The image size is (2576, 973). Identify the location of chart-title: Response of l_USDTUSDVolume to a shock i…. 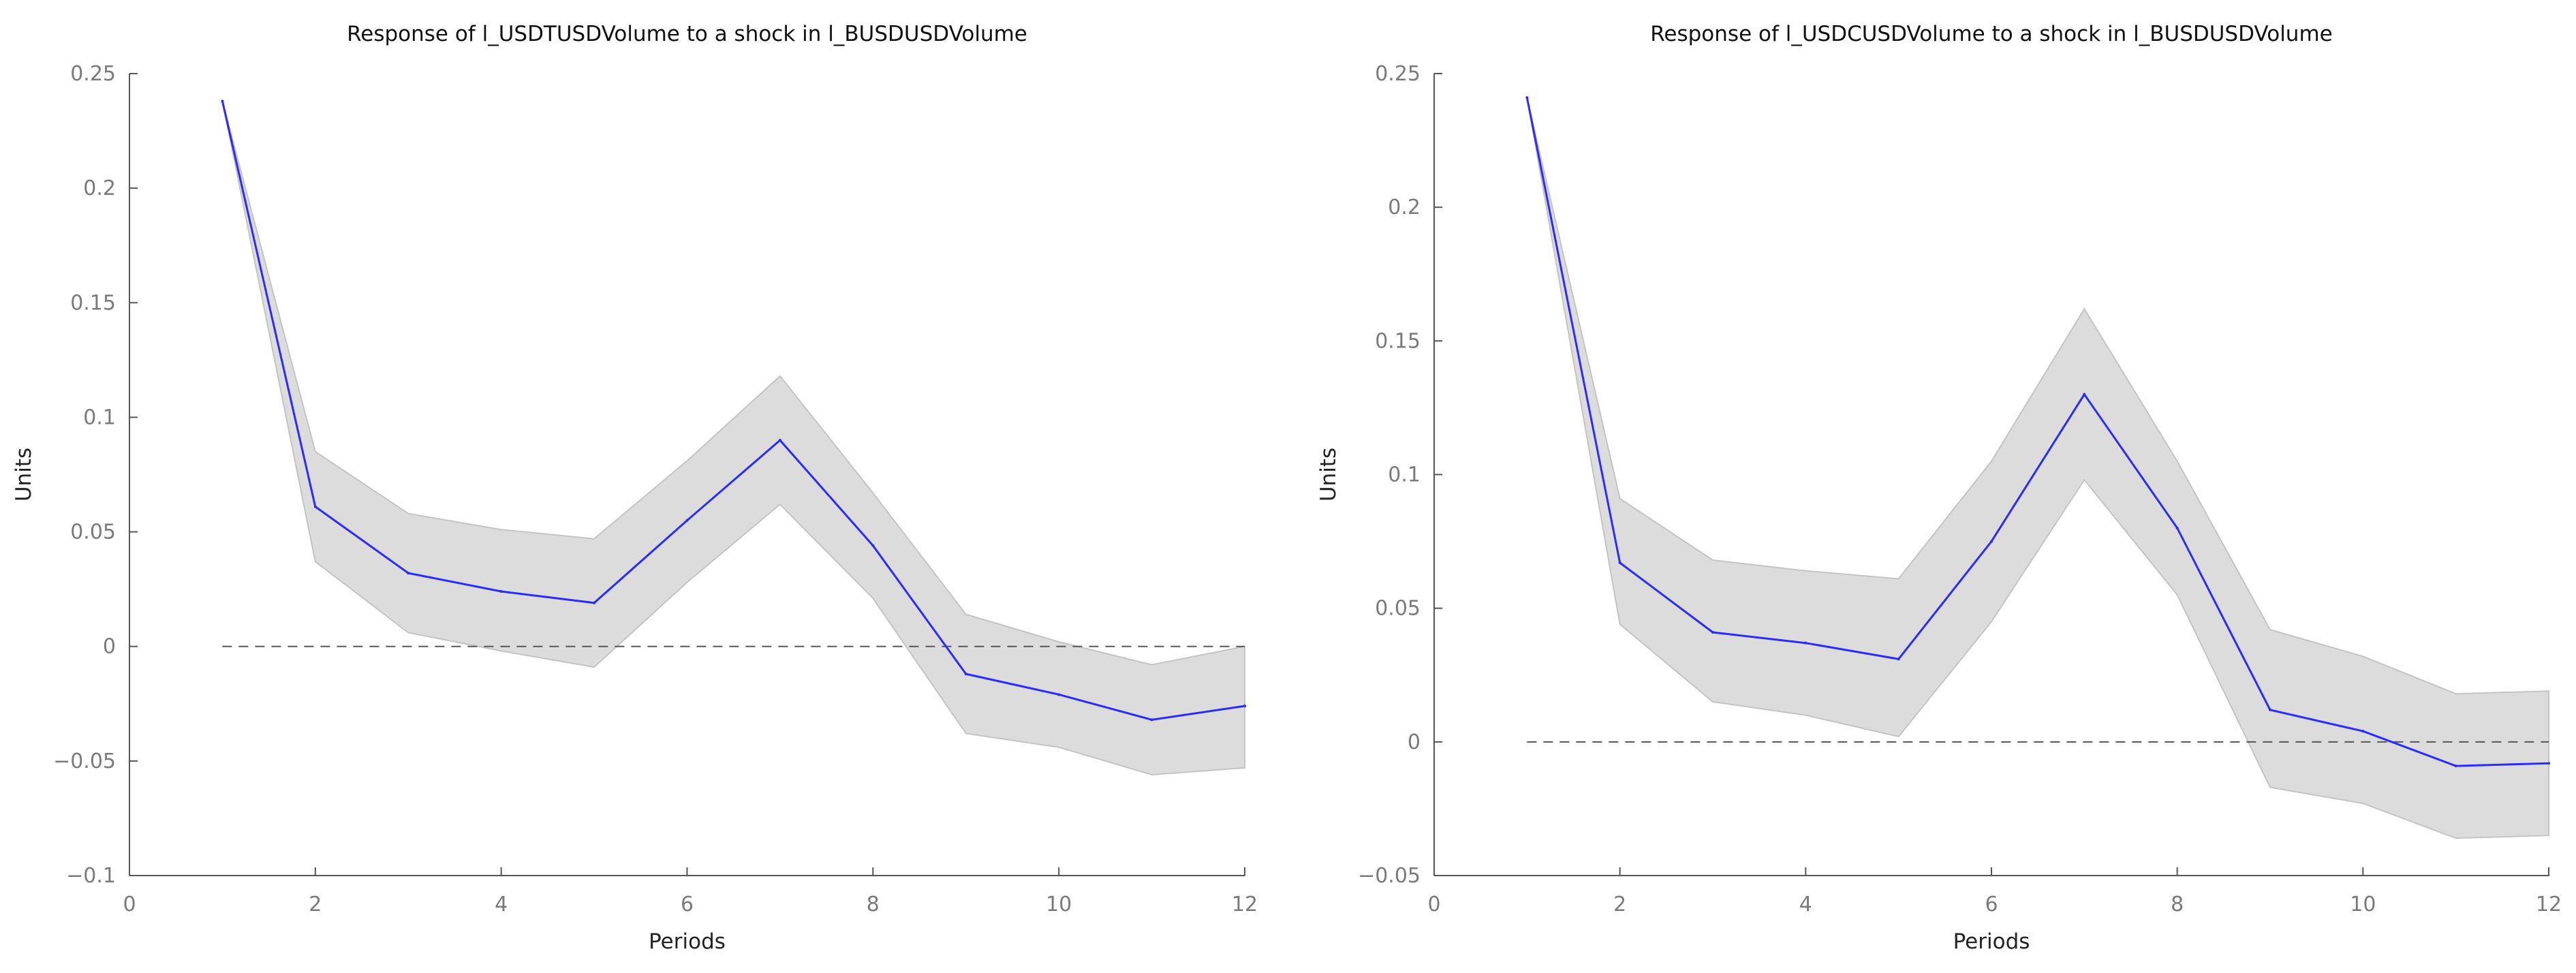
(687, 34).